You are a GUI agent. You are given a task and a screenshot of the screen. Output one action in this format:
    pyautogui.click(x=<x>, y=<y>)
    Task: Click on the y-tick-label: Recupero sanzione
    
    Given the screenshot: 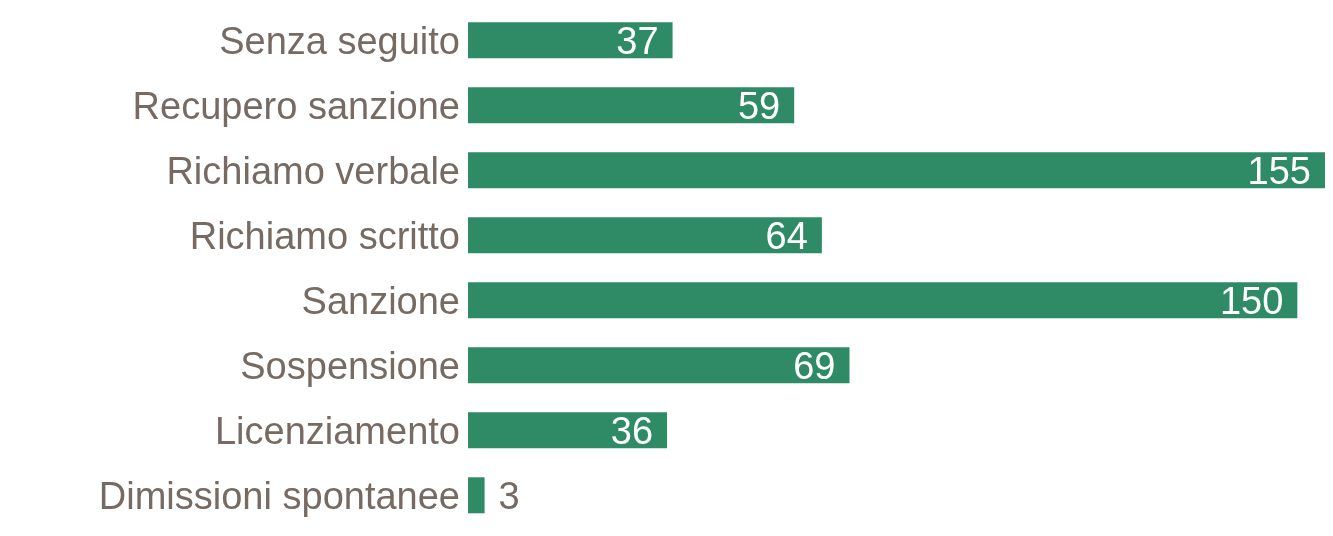 What is the action you would take?
    pyautogui.click(x=296, y=105)
    